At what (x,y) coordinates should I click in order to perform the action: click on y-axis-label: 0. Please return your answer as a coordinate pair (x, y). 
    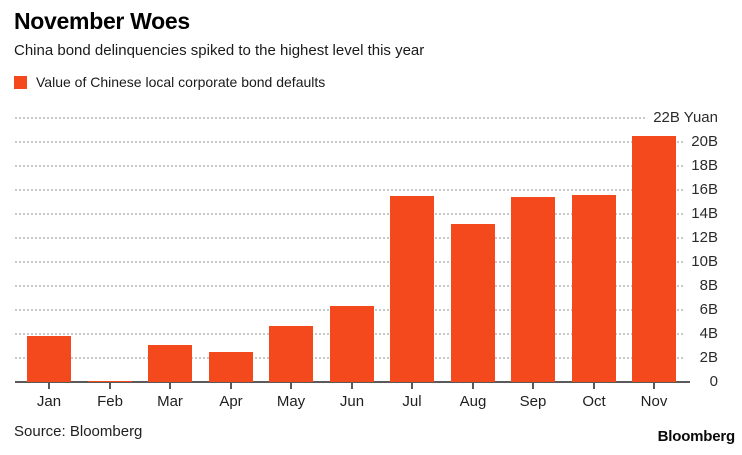
    Looking at the image, I should click on (713, 381).